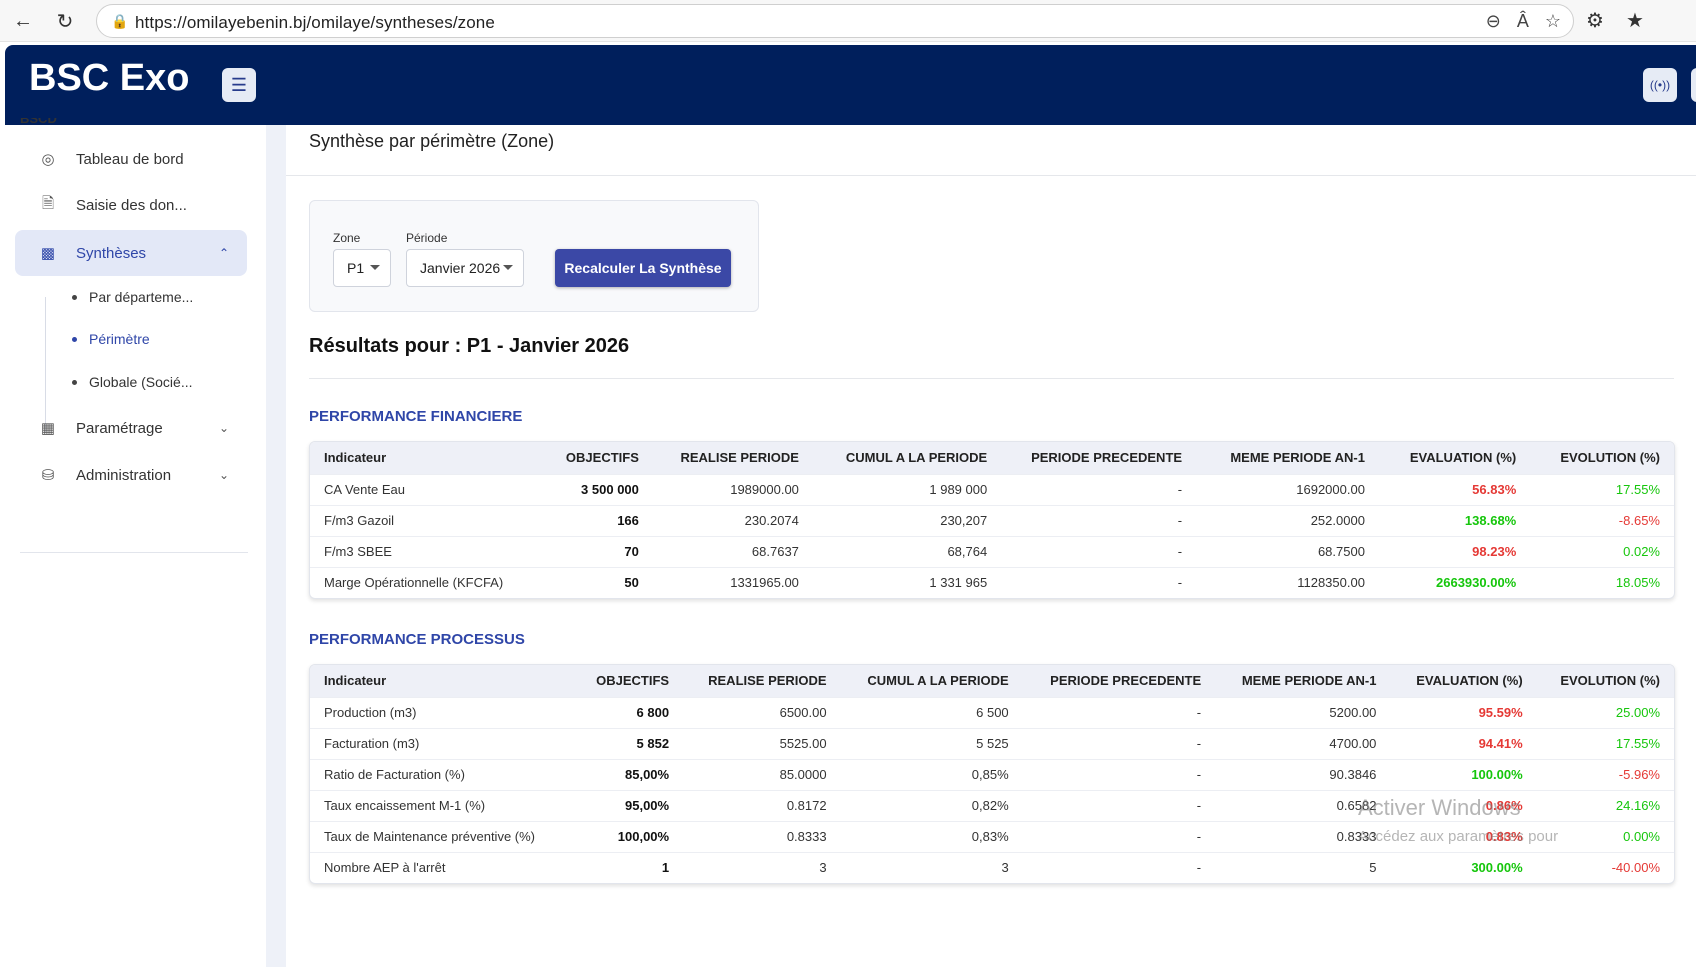  What do you see at coordinates (1303, 867) in the screenshot?
I see `table-cell: 5` at bounding box center [1303, 867].